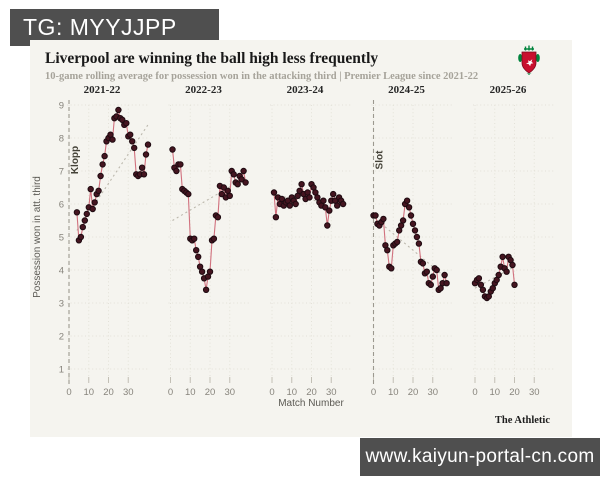 This screenshot has width=600, height=480. Describe the element at coordinates (513, 241) in the screenshot. I see `panel-2025-26: 0 10 20 30 2025-26` at that location.